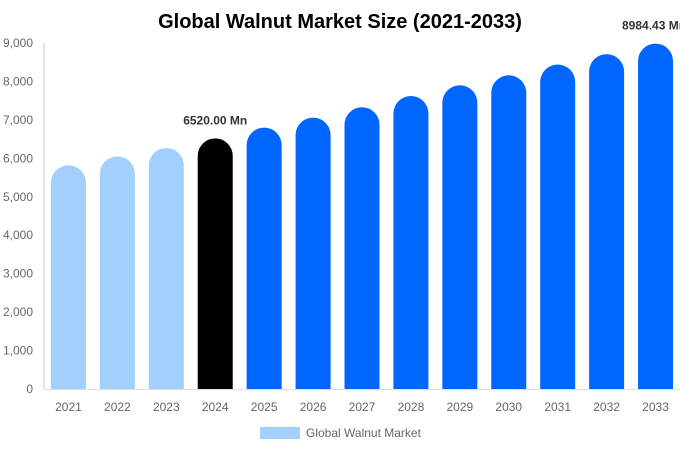  What do you see at coordinates (18, 197) in the screenshot?
I see `y-tick-label: 5,000` at bounding box center [18, 197].